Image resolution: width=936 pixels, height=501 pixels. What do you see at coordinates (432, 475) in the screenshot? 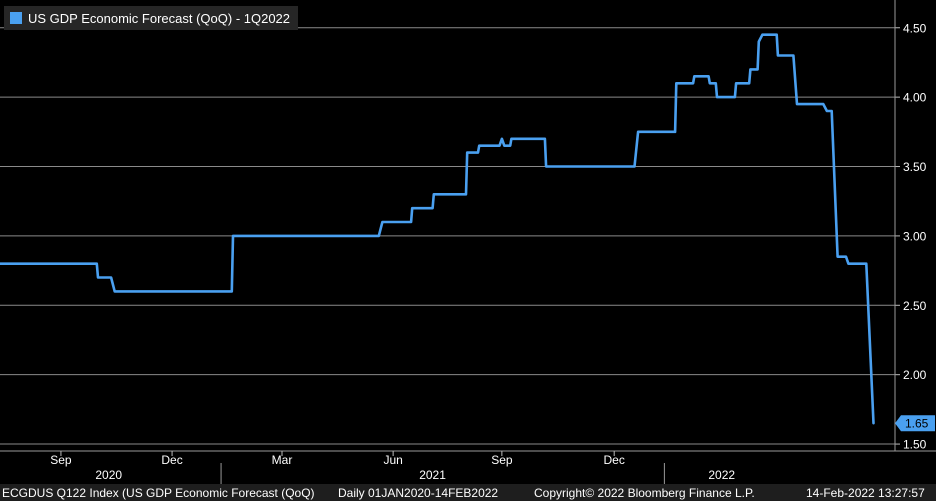
I see `year-label: 2021` at bounding box center [432, 475].